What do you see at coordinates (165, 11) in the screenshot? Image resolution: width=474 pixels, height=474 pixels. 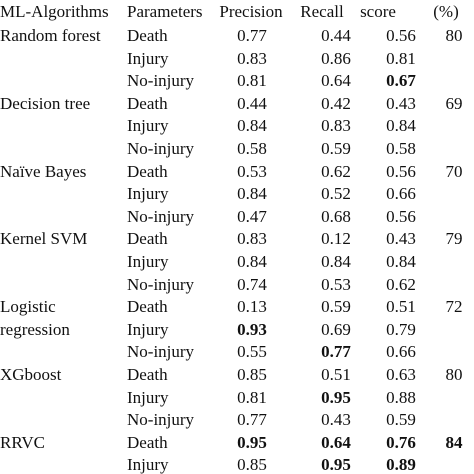 I see `header-cell: Parameters` at bounding box center [165, 11].